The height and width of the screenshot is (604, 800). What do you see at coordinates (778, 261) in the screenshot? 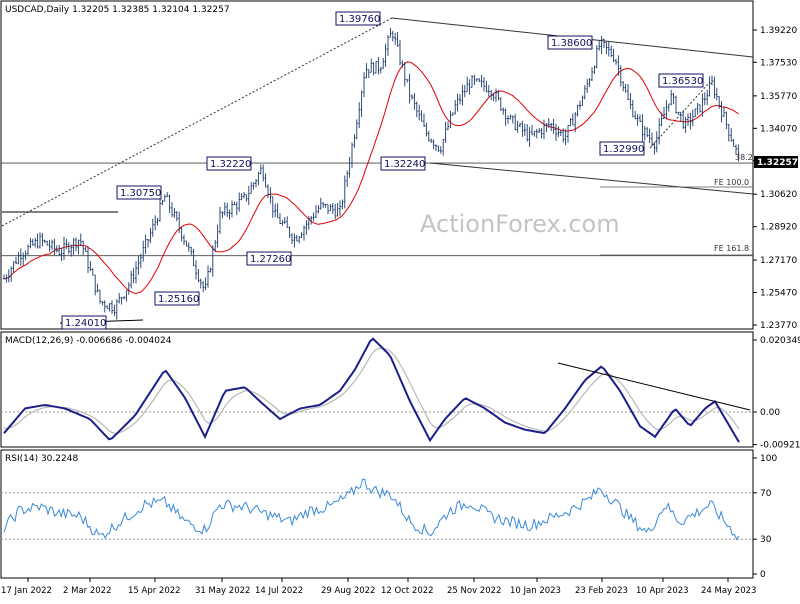
I see `price-tick-label: 1.27170` at bounding box center [778, 261].